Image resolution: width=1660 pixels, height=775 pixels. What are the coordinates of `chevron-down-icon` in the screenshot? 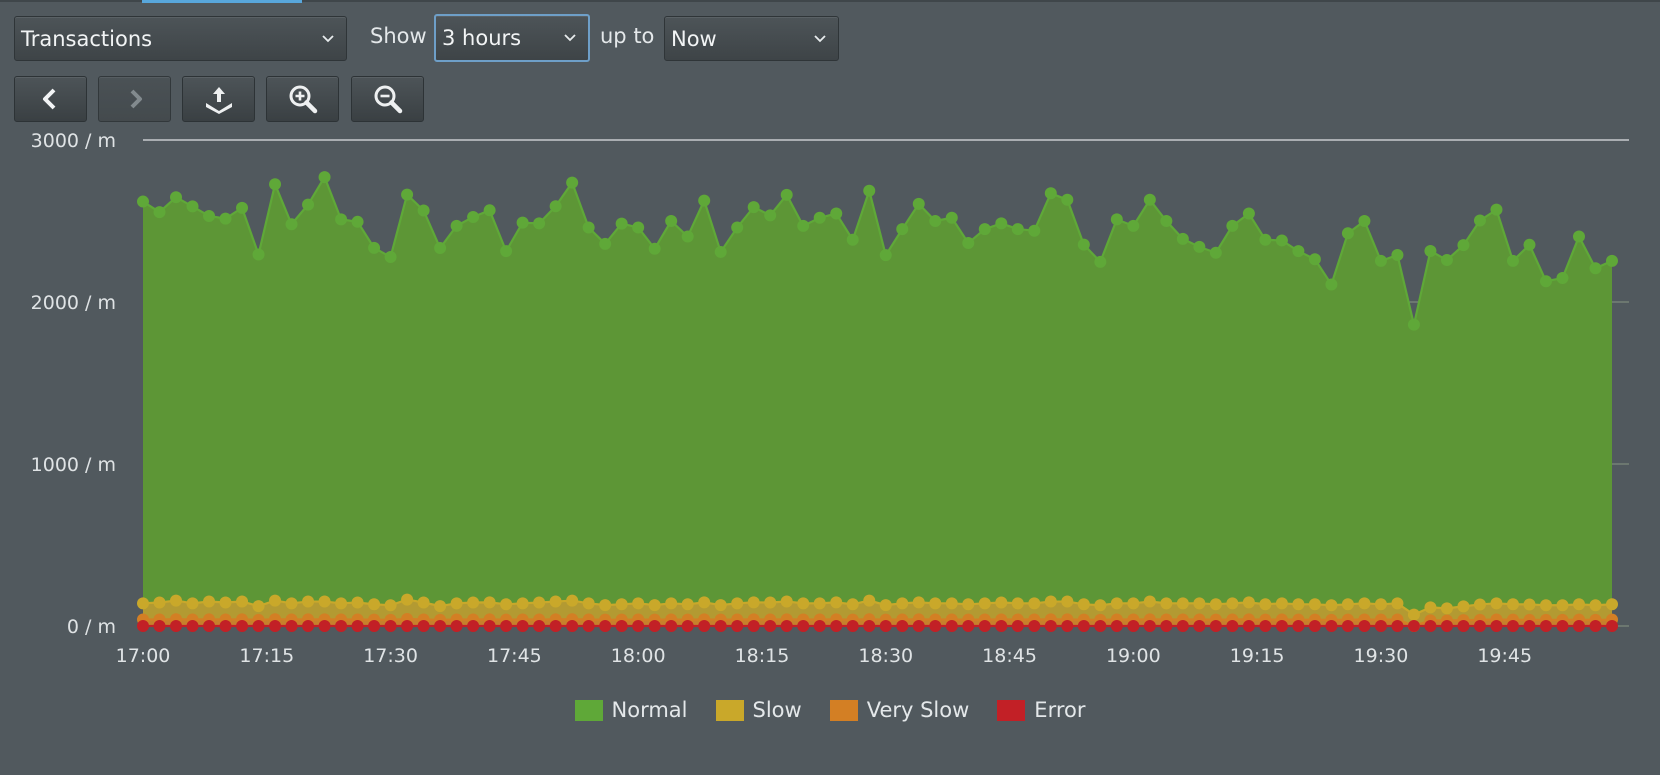 It's located at (328, 39).